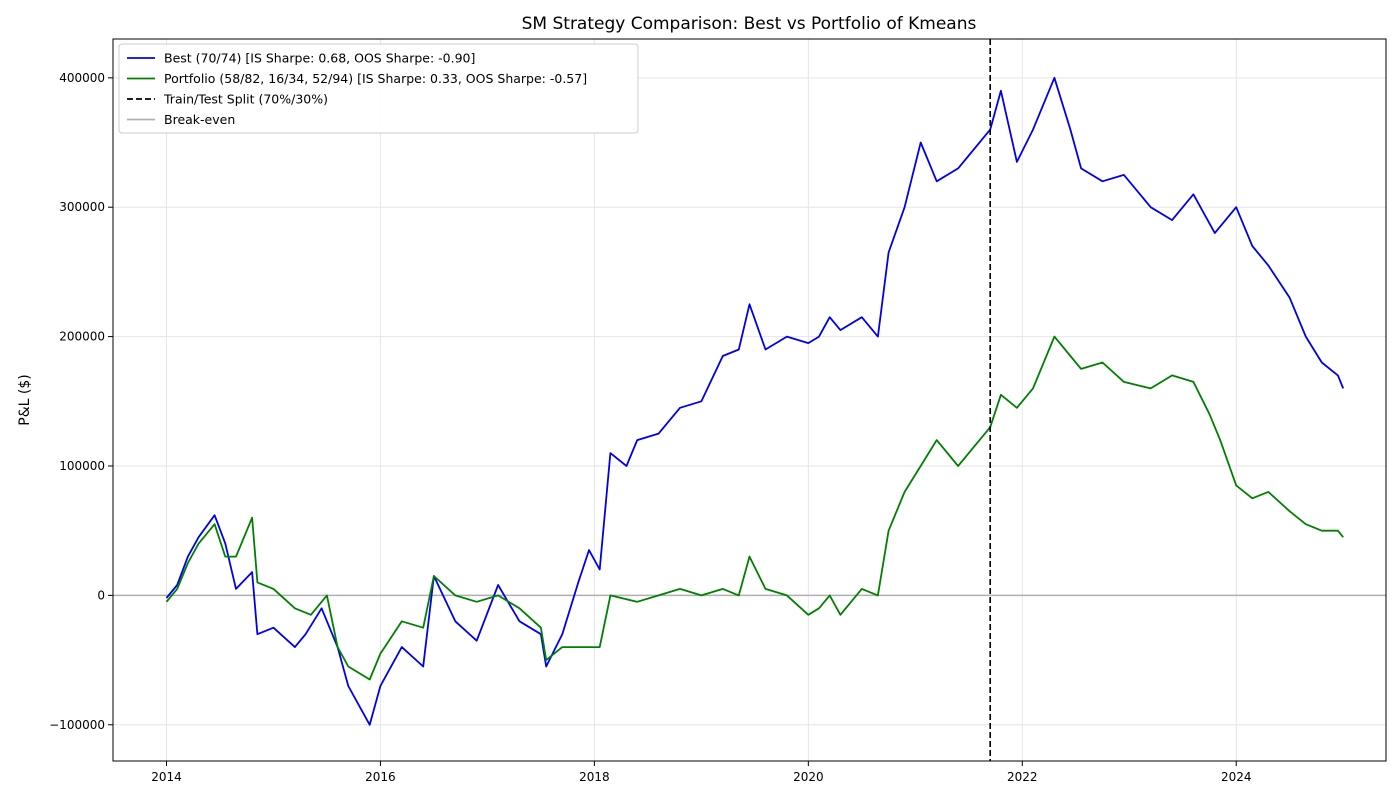 The width and height of the screenshot is (1400, 800). What do you see at coordinates (101, 595) in the screenshot?
I see `y-tick-label: 0` at bounding box center [101, 595].